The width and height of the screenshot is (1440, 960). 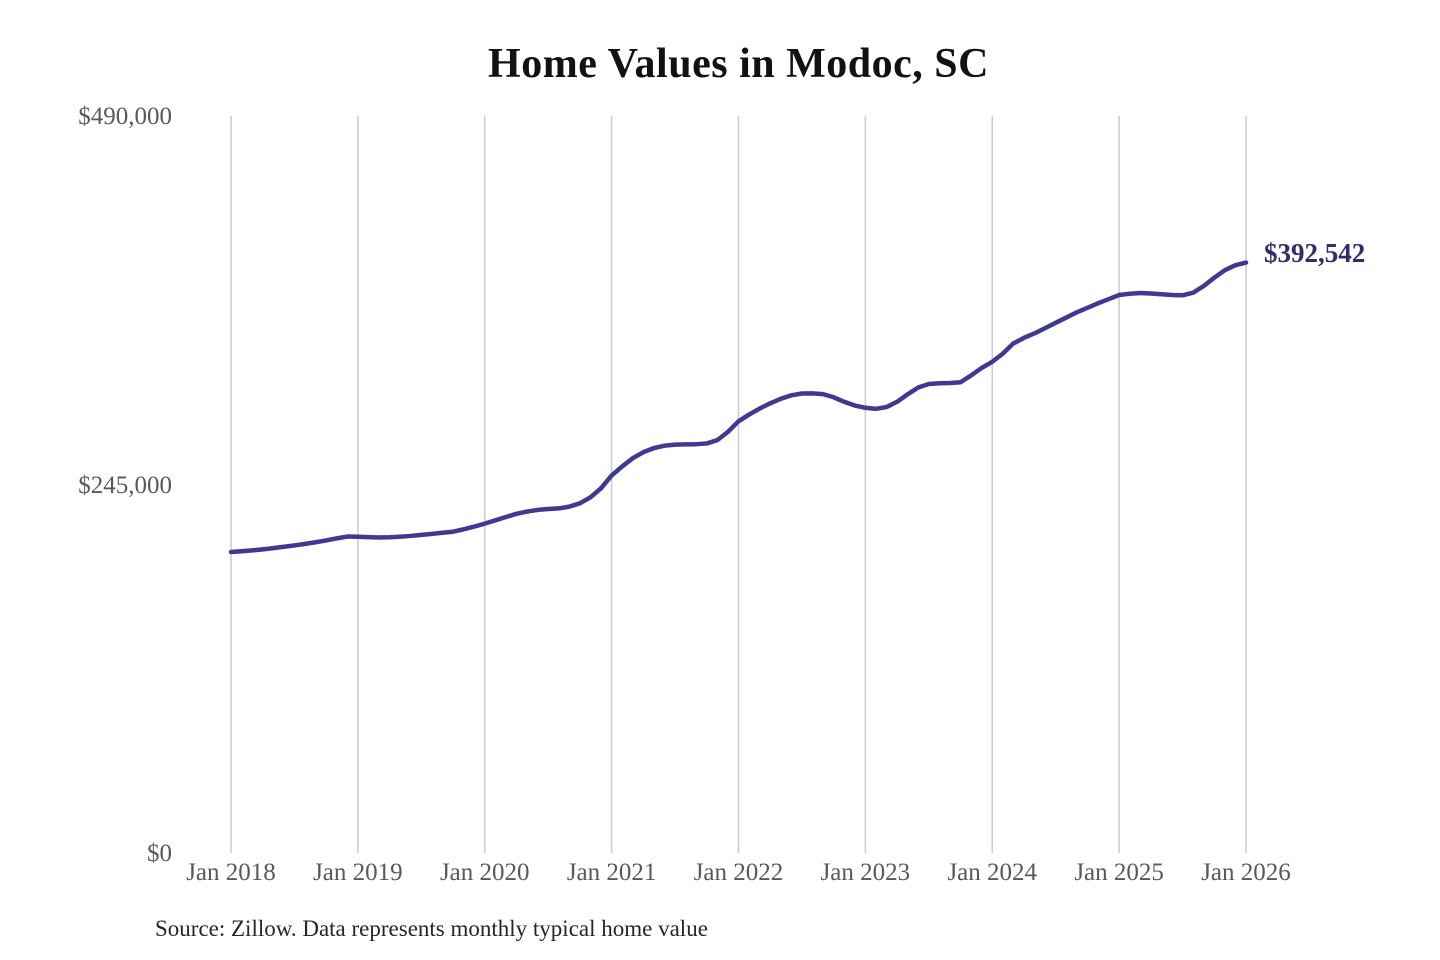 What do you see at coordinates (1246, 872) in the screenshot?
I see `x-tick-label: Jan 2026` at bounding box center [1246, 872].